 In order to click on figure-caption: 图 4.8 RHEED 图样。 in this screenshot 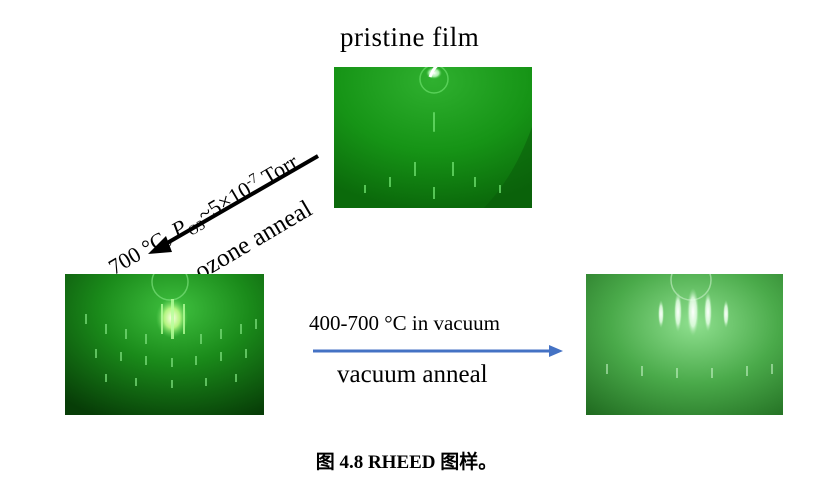, I will do `click(406, 462)`.